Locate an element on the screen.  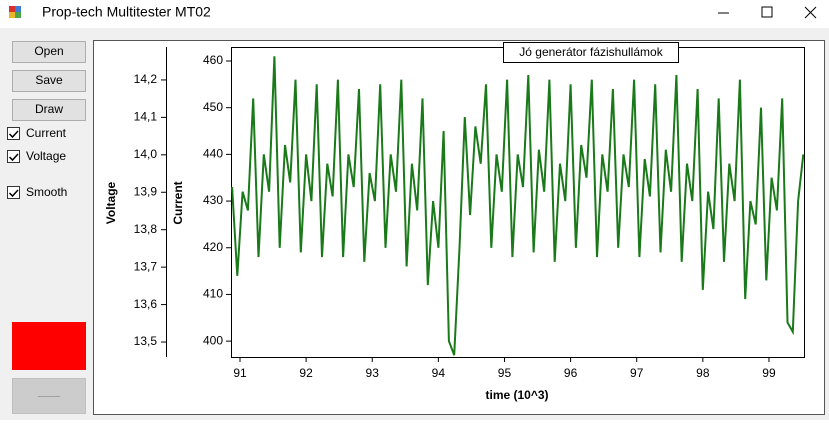
y2-axis-label: Voltage is located at coordinates (111, 202).